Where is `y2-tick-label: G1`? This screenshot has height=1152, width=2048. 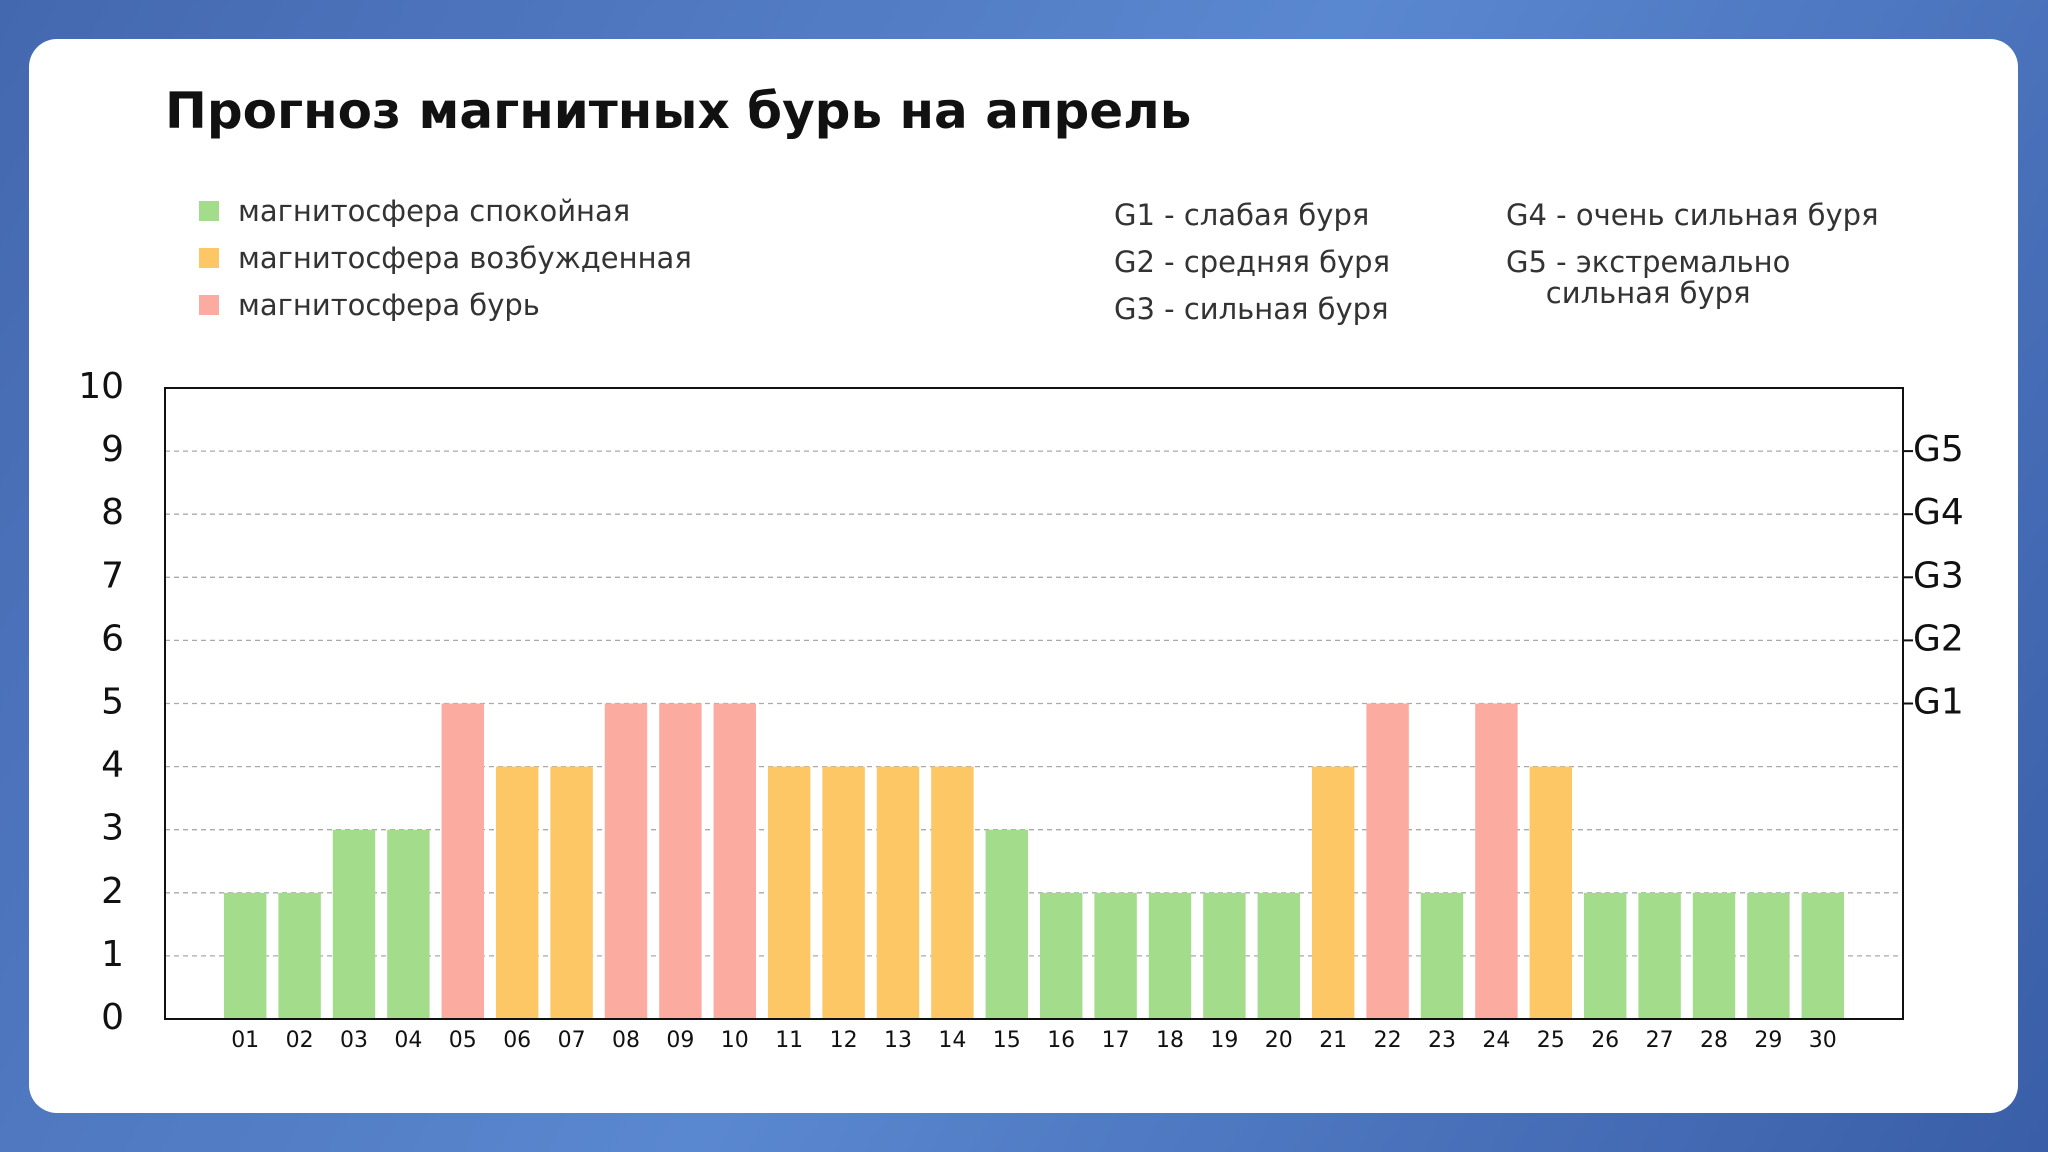
y2-tick-label: G1 is located at coordinates (1938, 702).